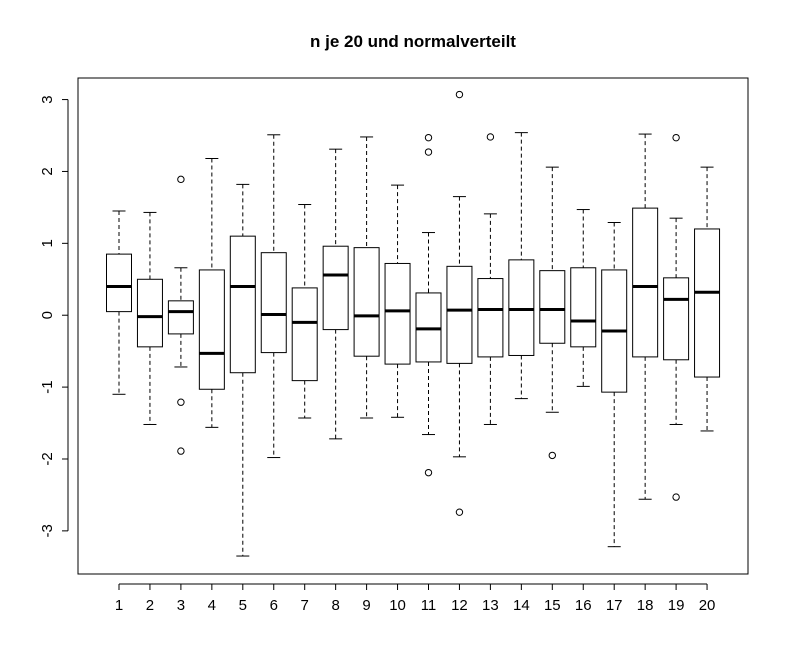 The height and width of the screenshot is (672, 789). Describe the element at coordinates (521, 605) in the screenshot. I see `x-tick-label: 14` at that location.